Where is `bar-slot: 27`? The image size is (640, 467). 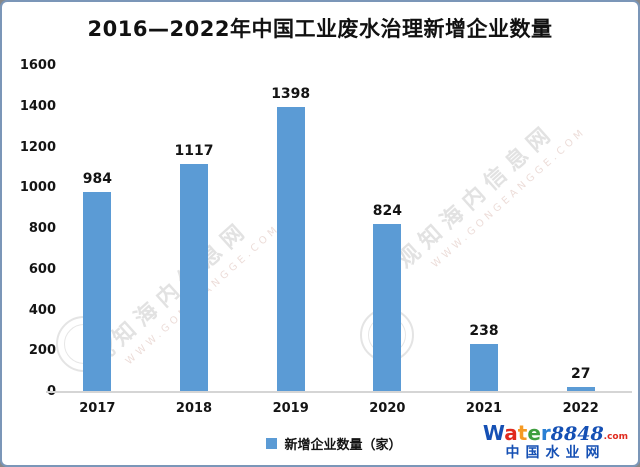
bar-slot: 27 is located at coordinates (580, 229).